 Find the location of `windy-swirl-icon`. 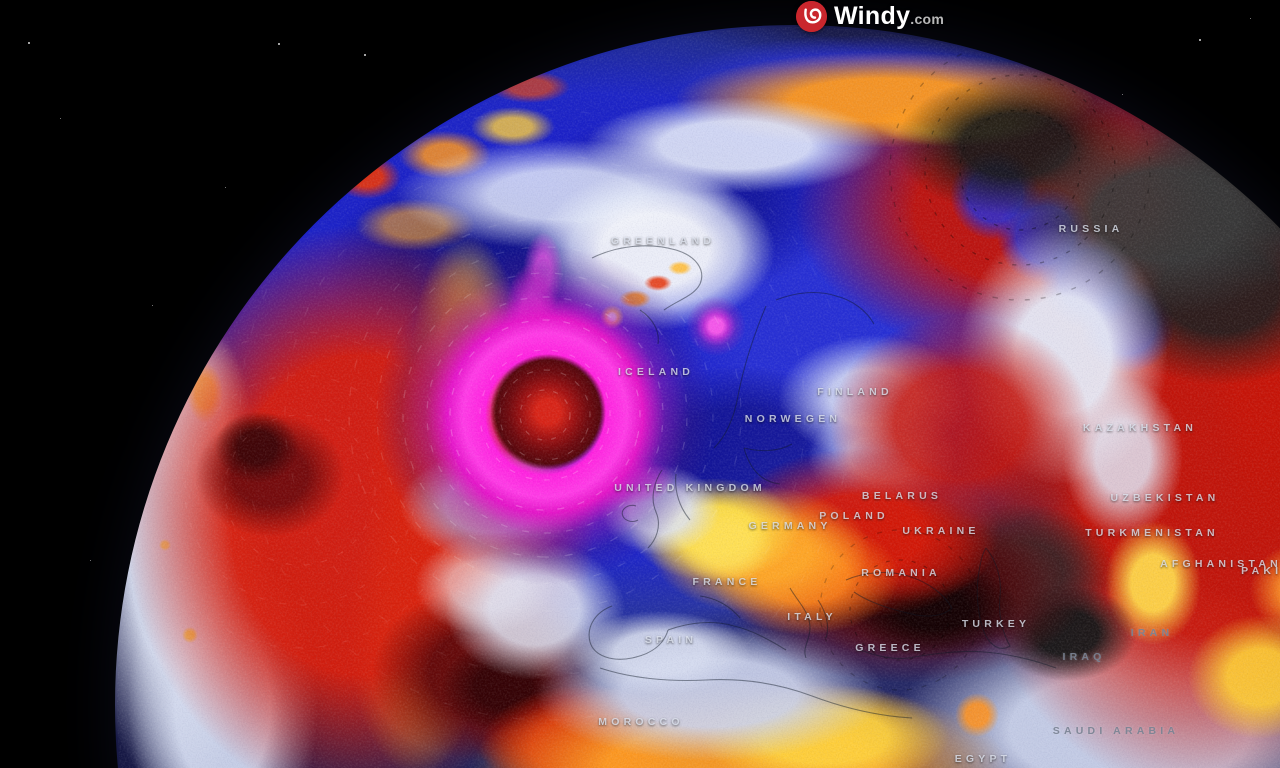

windy-swirl-icon is located at coordinates (811, 16).